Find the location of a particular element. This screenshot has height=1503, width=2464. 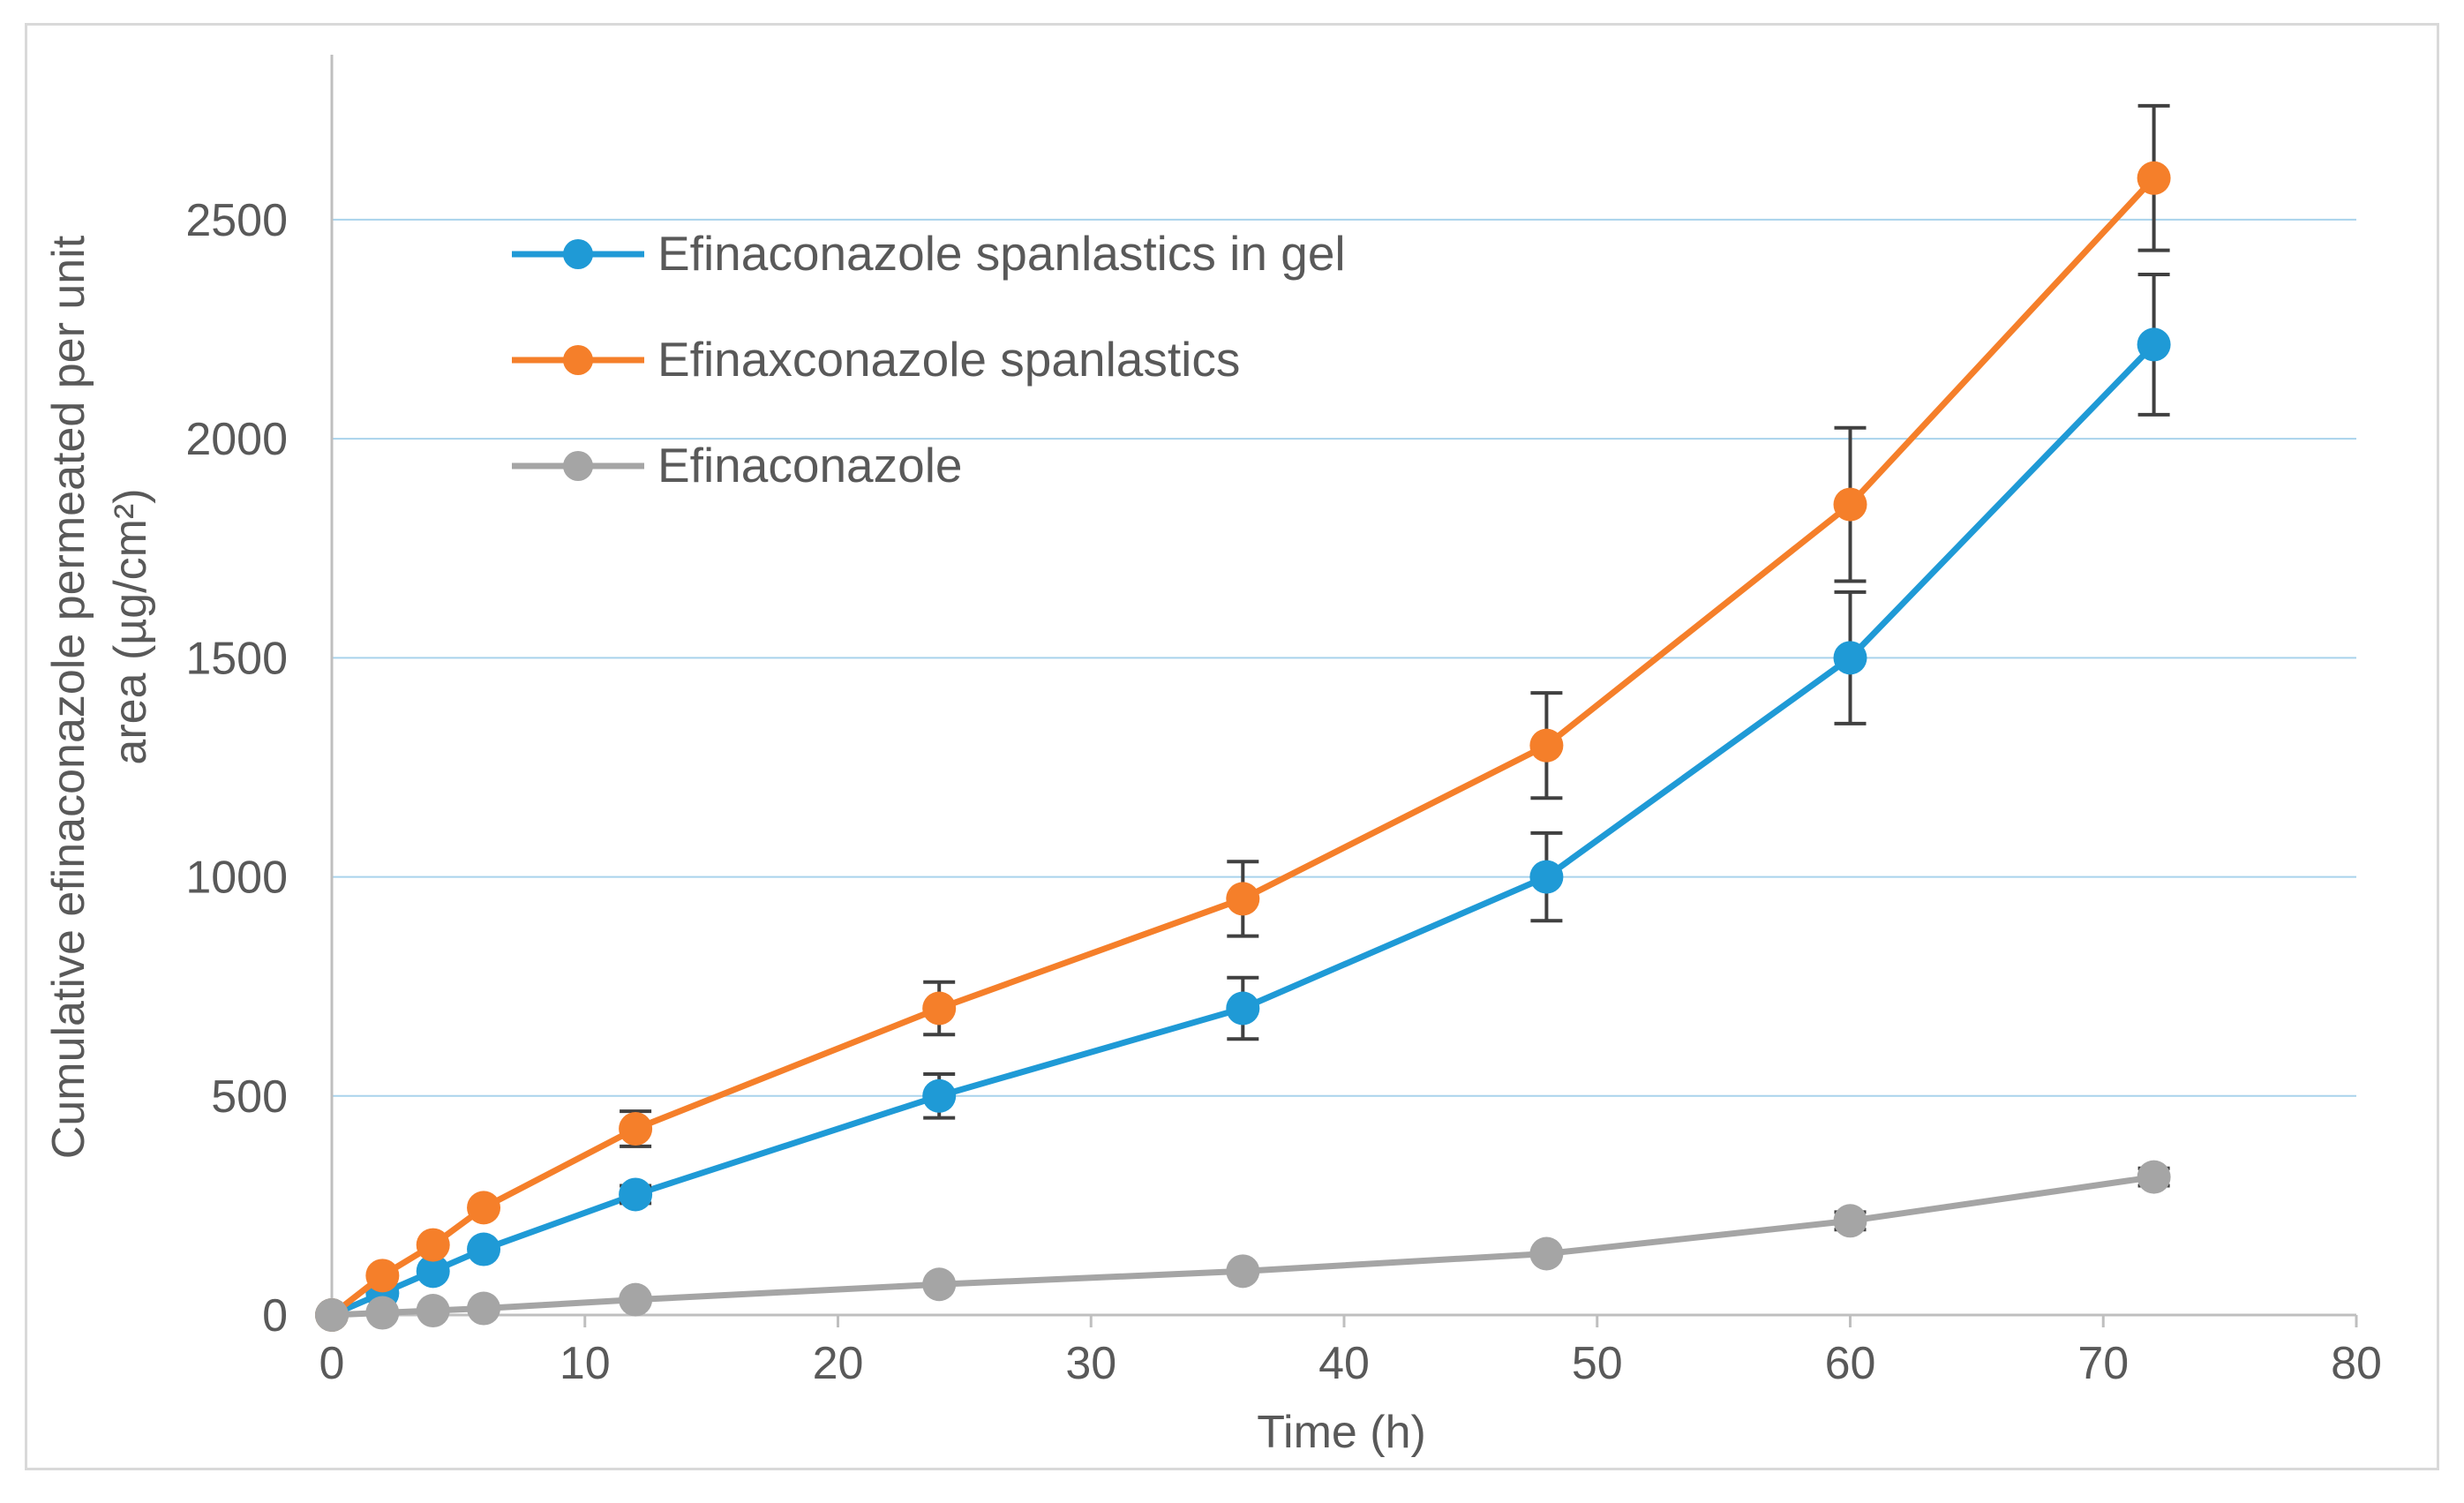

legend-item-1: Efinaconazole spanlastics in gel is located at coordinates (929, 253).